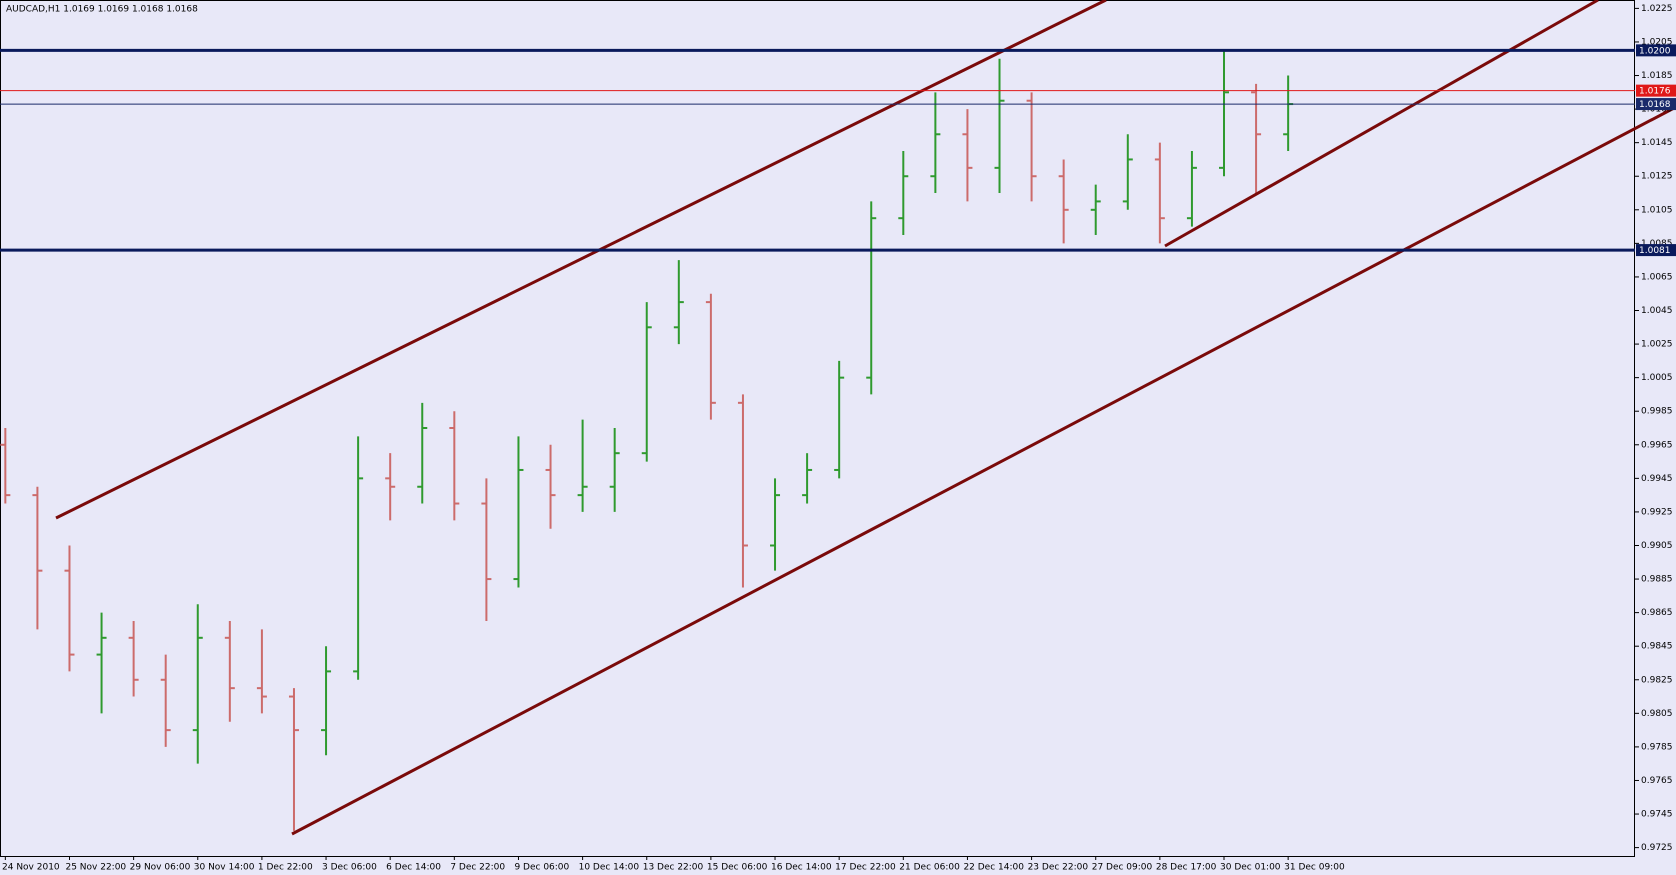  I want to click on y-tick-label: 1.0185, so click(1657, 76).